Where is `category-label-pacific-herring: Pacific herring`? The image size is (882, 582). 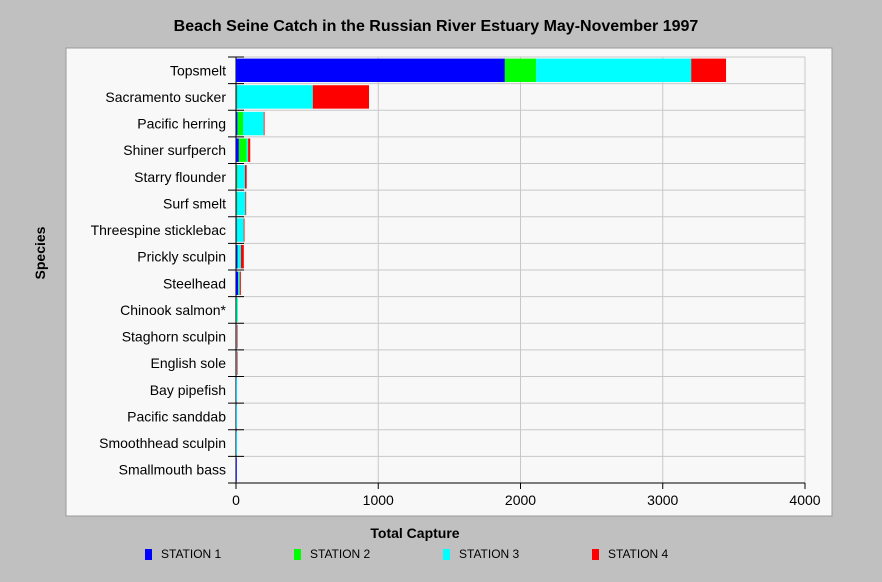
category-label-pacific-herring: Pacific herring is located at coordinates (181, 124).